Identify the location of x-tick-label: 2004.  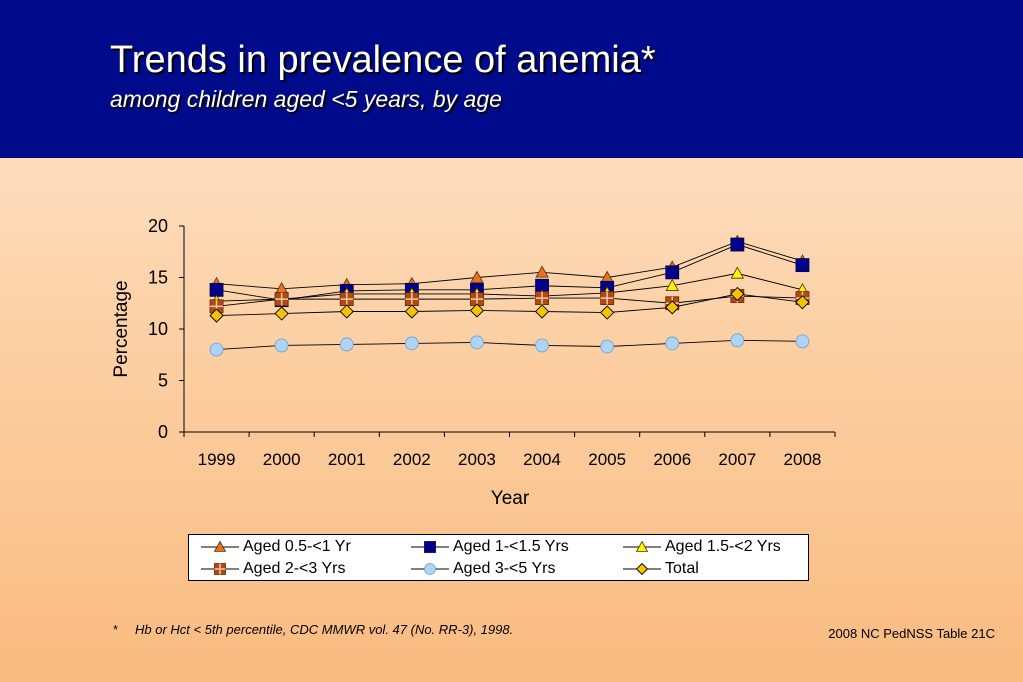
(542, 459).